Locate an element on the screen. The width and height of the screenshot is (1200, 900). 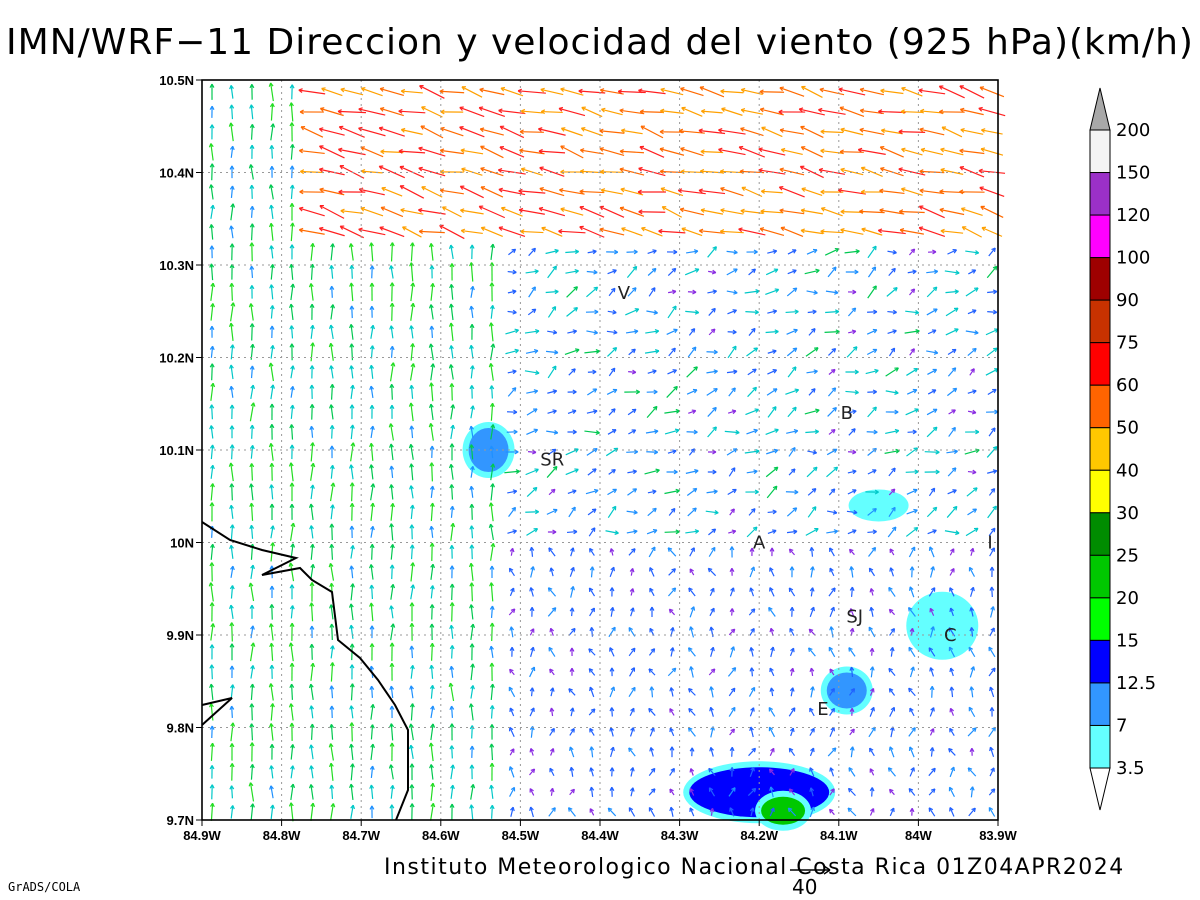
city-label: E is located at coordinates (822, 709).